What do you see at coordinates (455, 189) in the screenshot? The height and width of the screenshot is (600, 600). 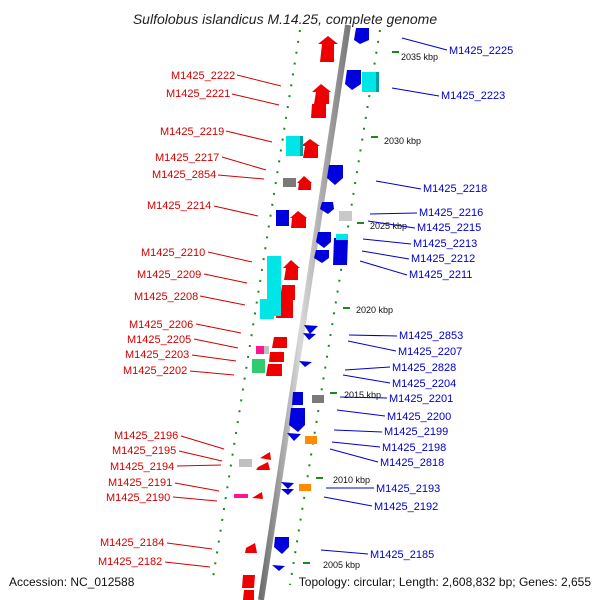 I see `gene-label: M1425_2218` at bounding box center [455, 189].